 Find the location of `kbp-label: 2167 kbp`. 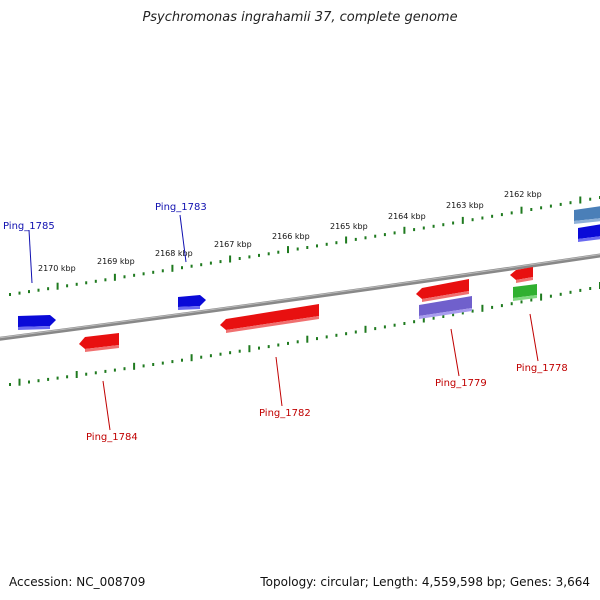

kbp-label: 2167 kbp is located at coordinates (233, 244).